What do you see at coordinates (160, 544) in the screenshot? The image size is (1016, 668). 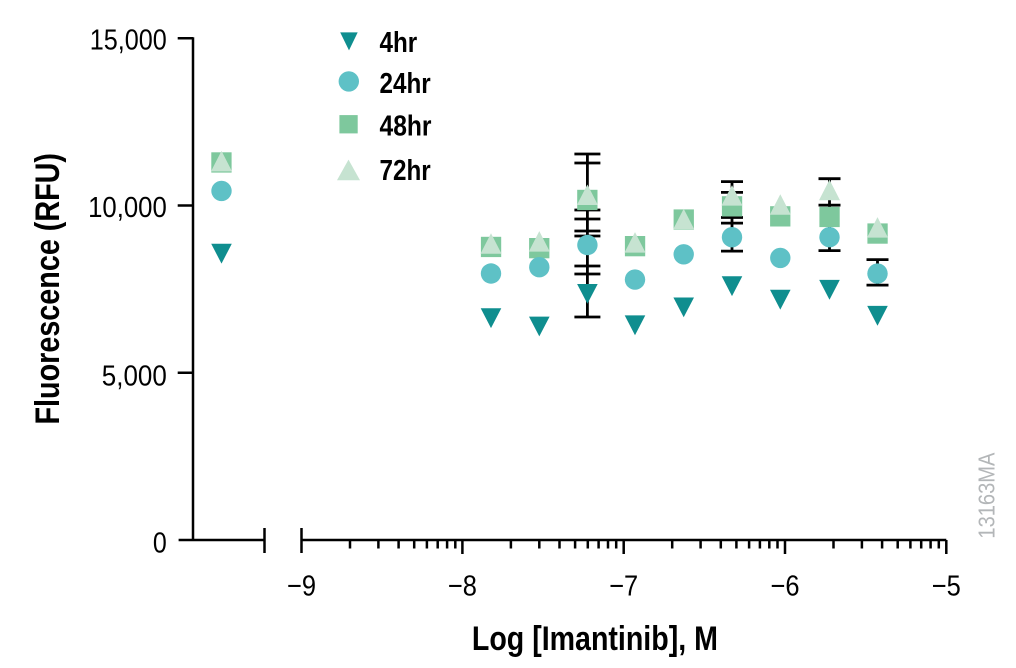 I see `svg-text: 0` at bounding box center [160, 544].